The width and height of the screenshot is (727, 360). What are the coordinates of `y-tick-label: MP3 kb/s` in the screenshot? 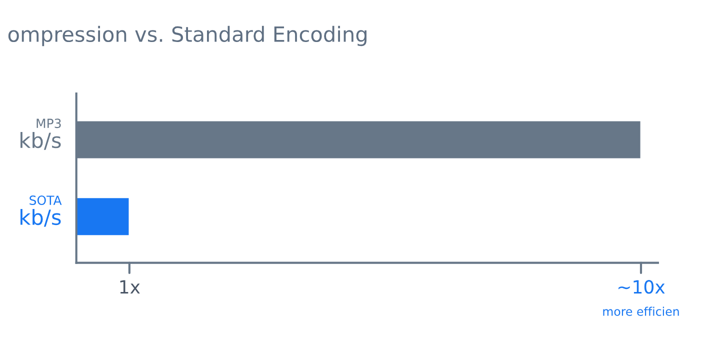 It's located at (40, 134).